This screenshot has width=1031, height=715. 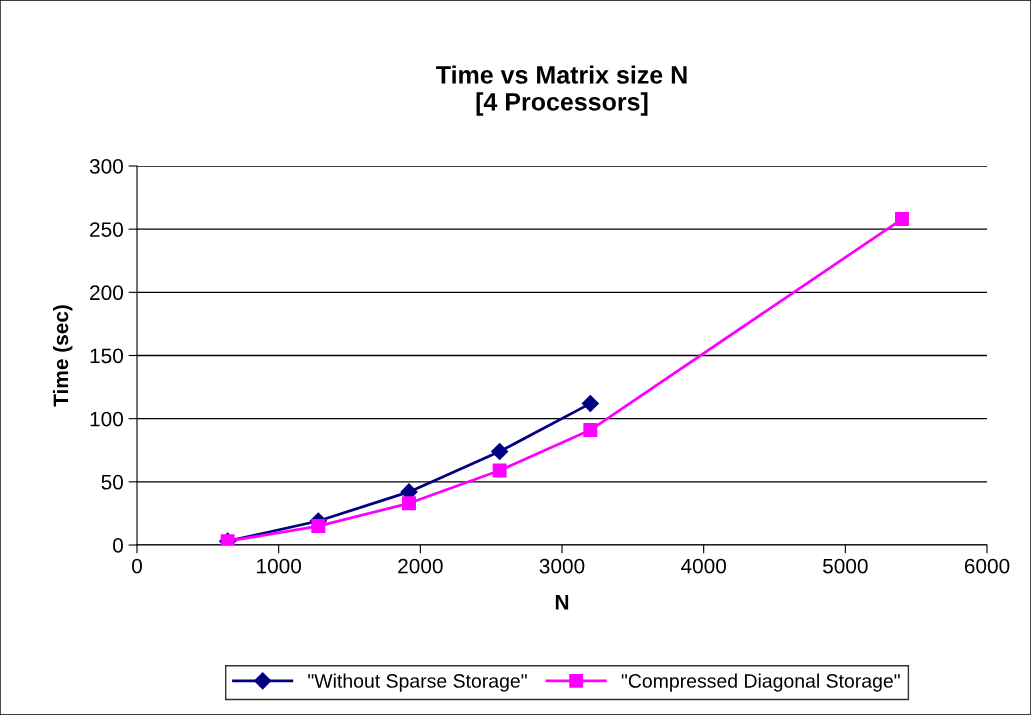 I want to click on x-tick-label: 1000, so click(x=279, y=566).